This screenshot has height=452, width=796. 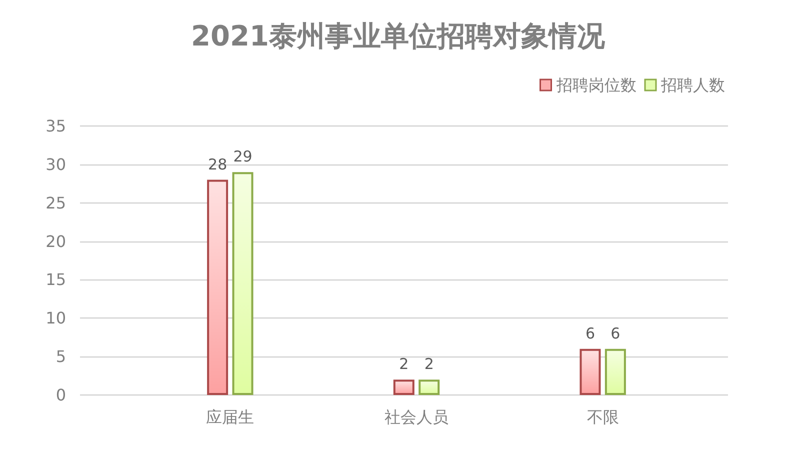 What do you see at coordinates (61, 395) in the screenshot?
I see `y-tick-label: 0` at bounding box center [61, 395].